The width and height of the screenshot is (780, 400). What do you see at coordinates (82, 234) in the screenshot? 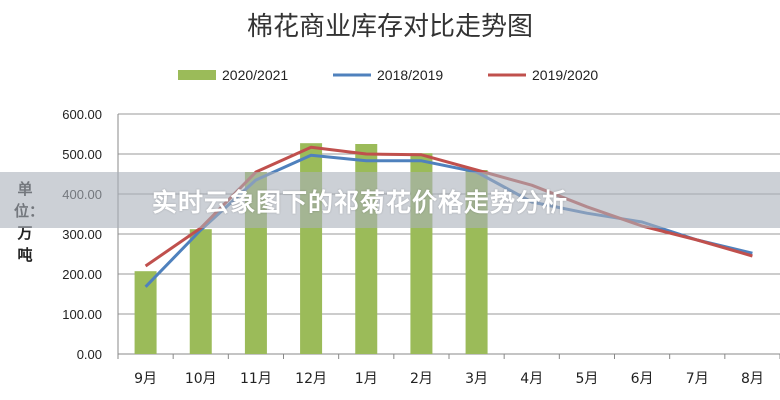
I see `y-tick-label: 300.00` at bounding box center [82, 234].